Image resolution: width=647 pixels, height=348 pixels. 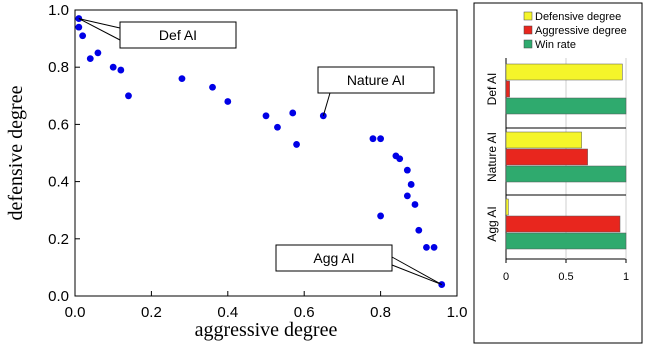 What do you see at coordinates (304, 312) in the screenshot?
I see `scatter-x-tick-label: 0.6` at bounding box center [304, 312].